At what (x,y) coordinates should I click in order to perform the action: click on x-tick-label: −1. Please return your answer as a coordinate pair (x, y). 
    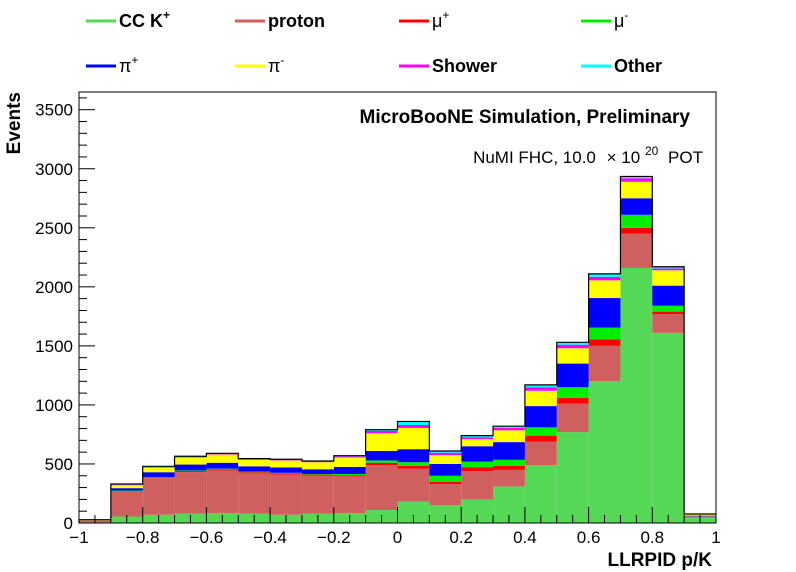
    Looking at the image, I should click on (78, 537).